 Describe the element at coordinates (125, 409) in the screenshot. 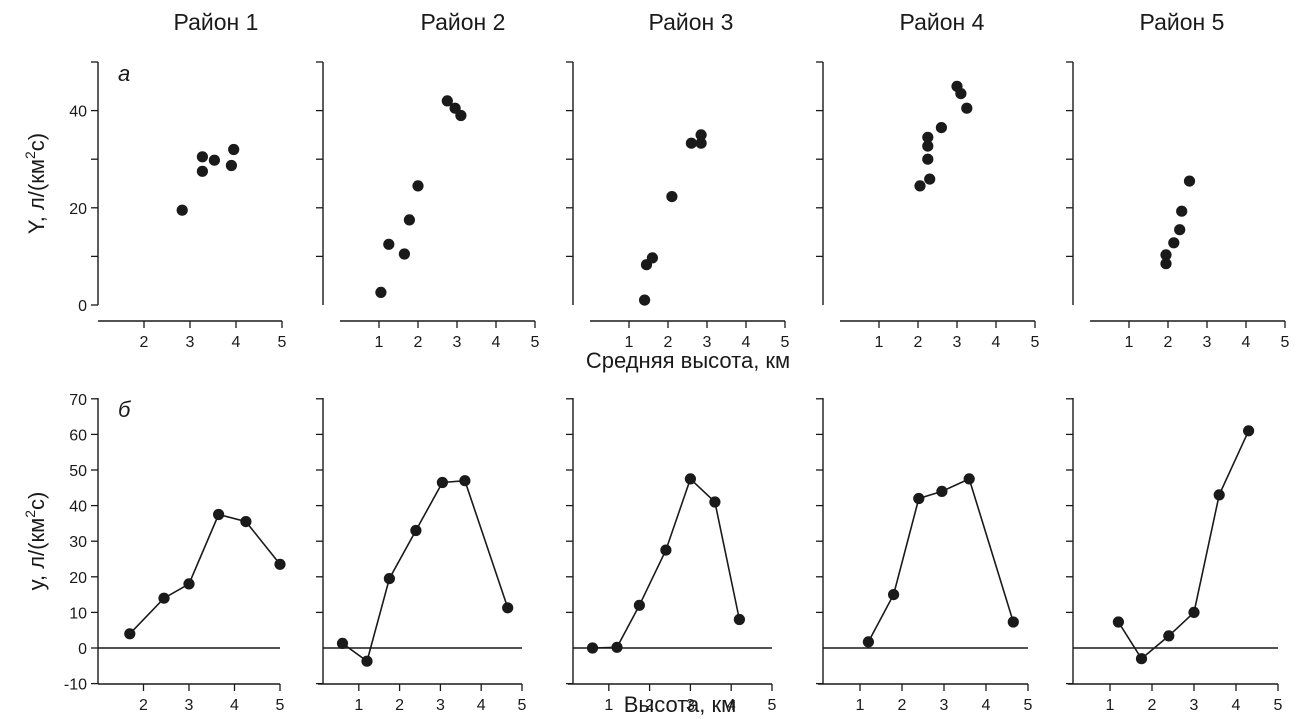

I see `panel-6-row-letter: б` at that location.